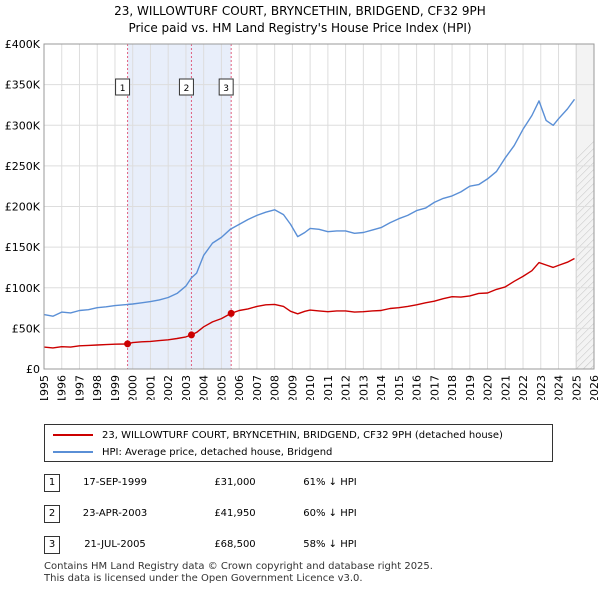  What do you see at coordinates (186, 387) in the screenshot?
I see `x-tick-label: 2003` at bounding box center [186, 387].